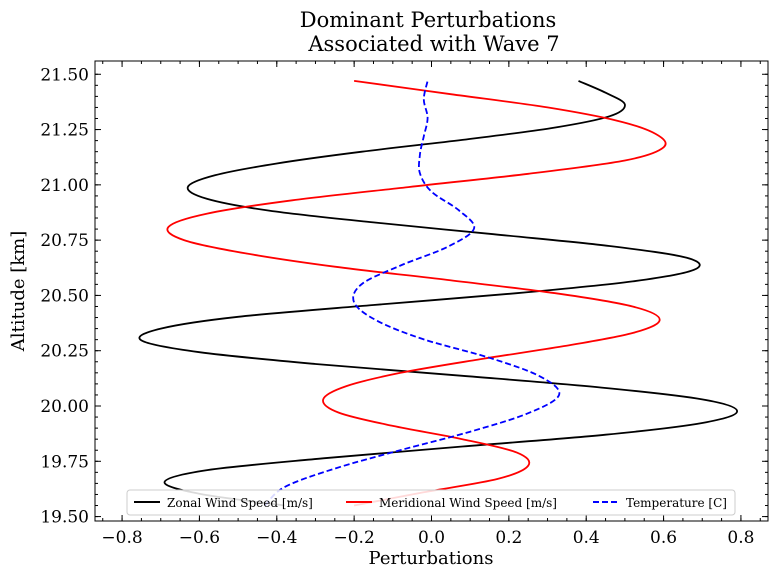  Describe the element at coordinates (64, 75) in the screenshot. I see `y-tick-label: 21.50` at that location.